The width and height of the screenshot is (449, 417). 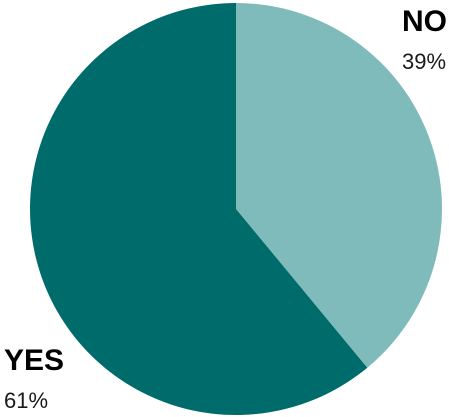 What do you see at coordinates (34, 360) in the screenshot?
I see `slice-label-yes: YES` at bounding box center [34, 360].